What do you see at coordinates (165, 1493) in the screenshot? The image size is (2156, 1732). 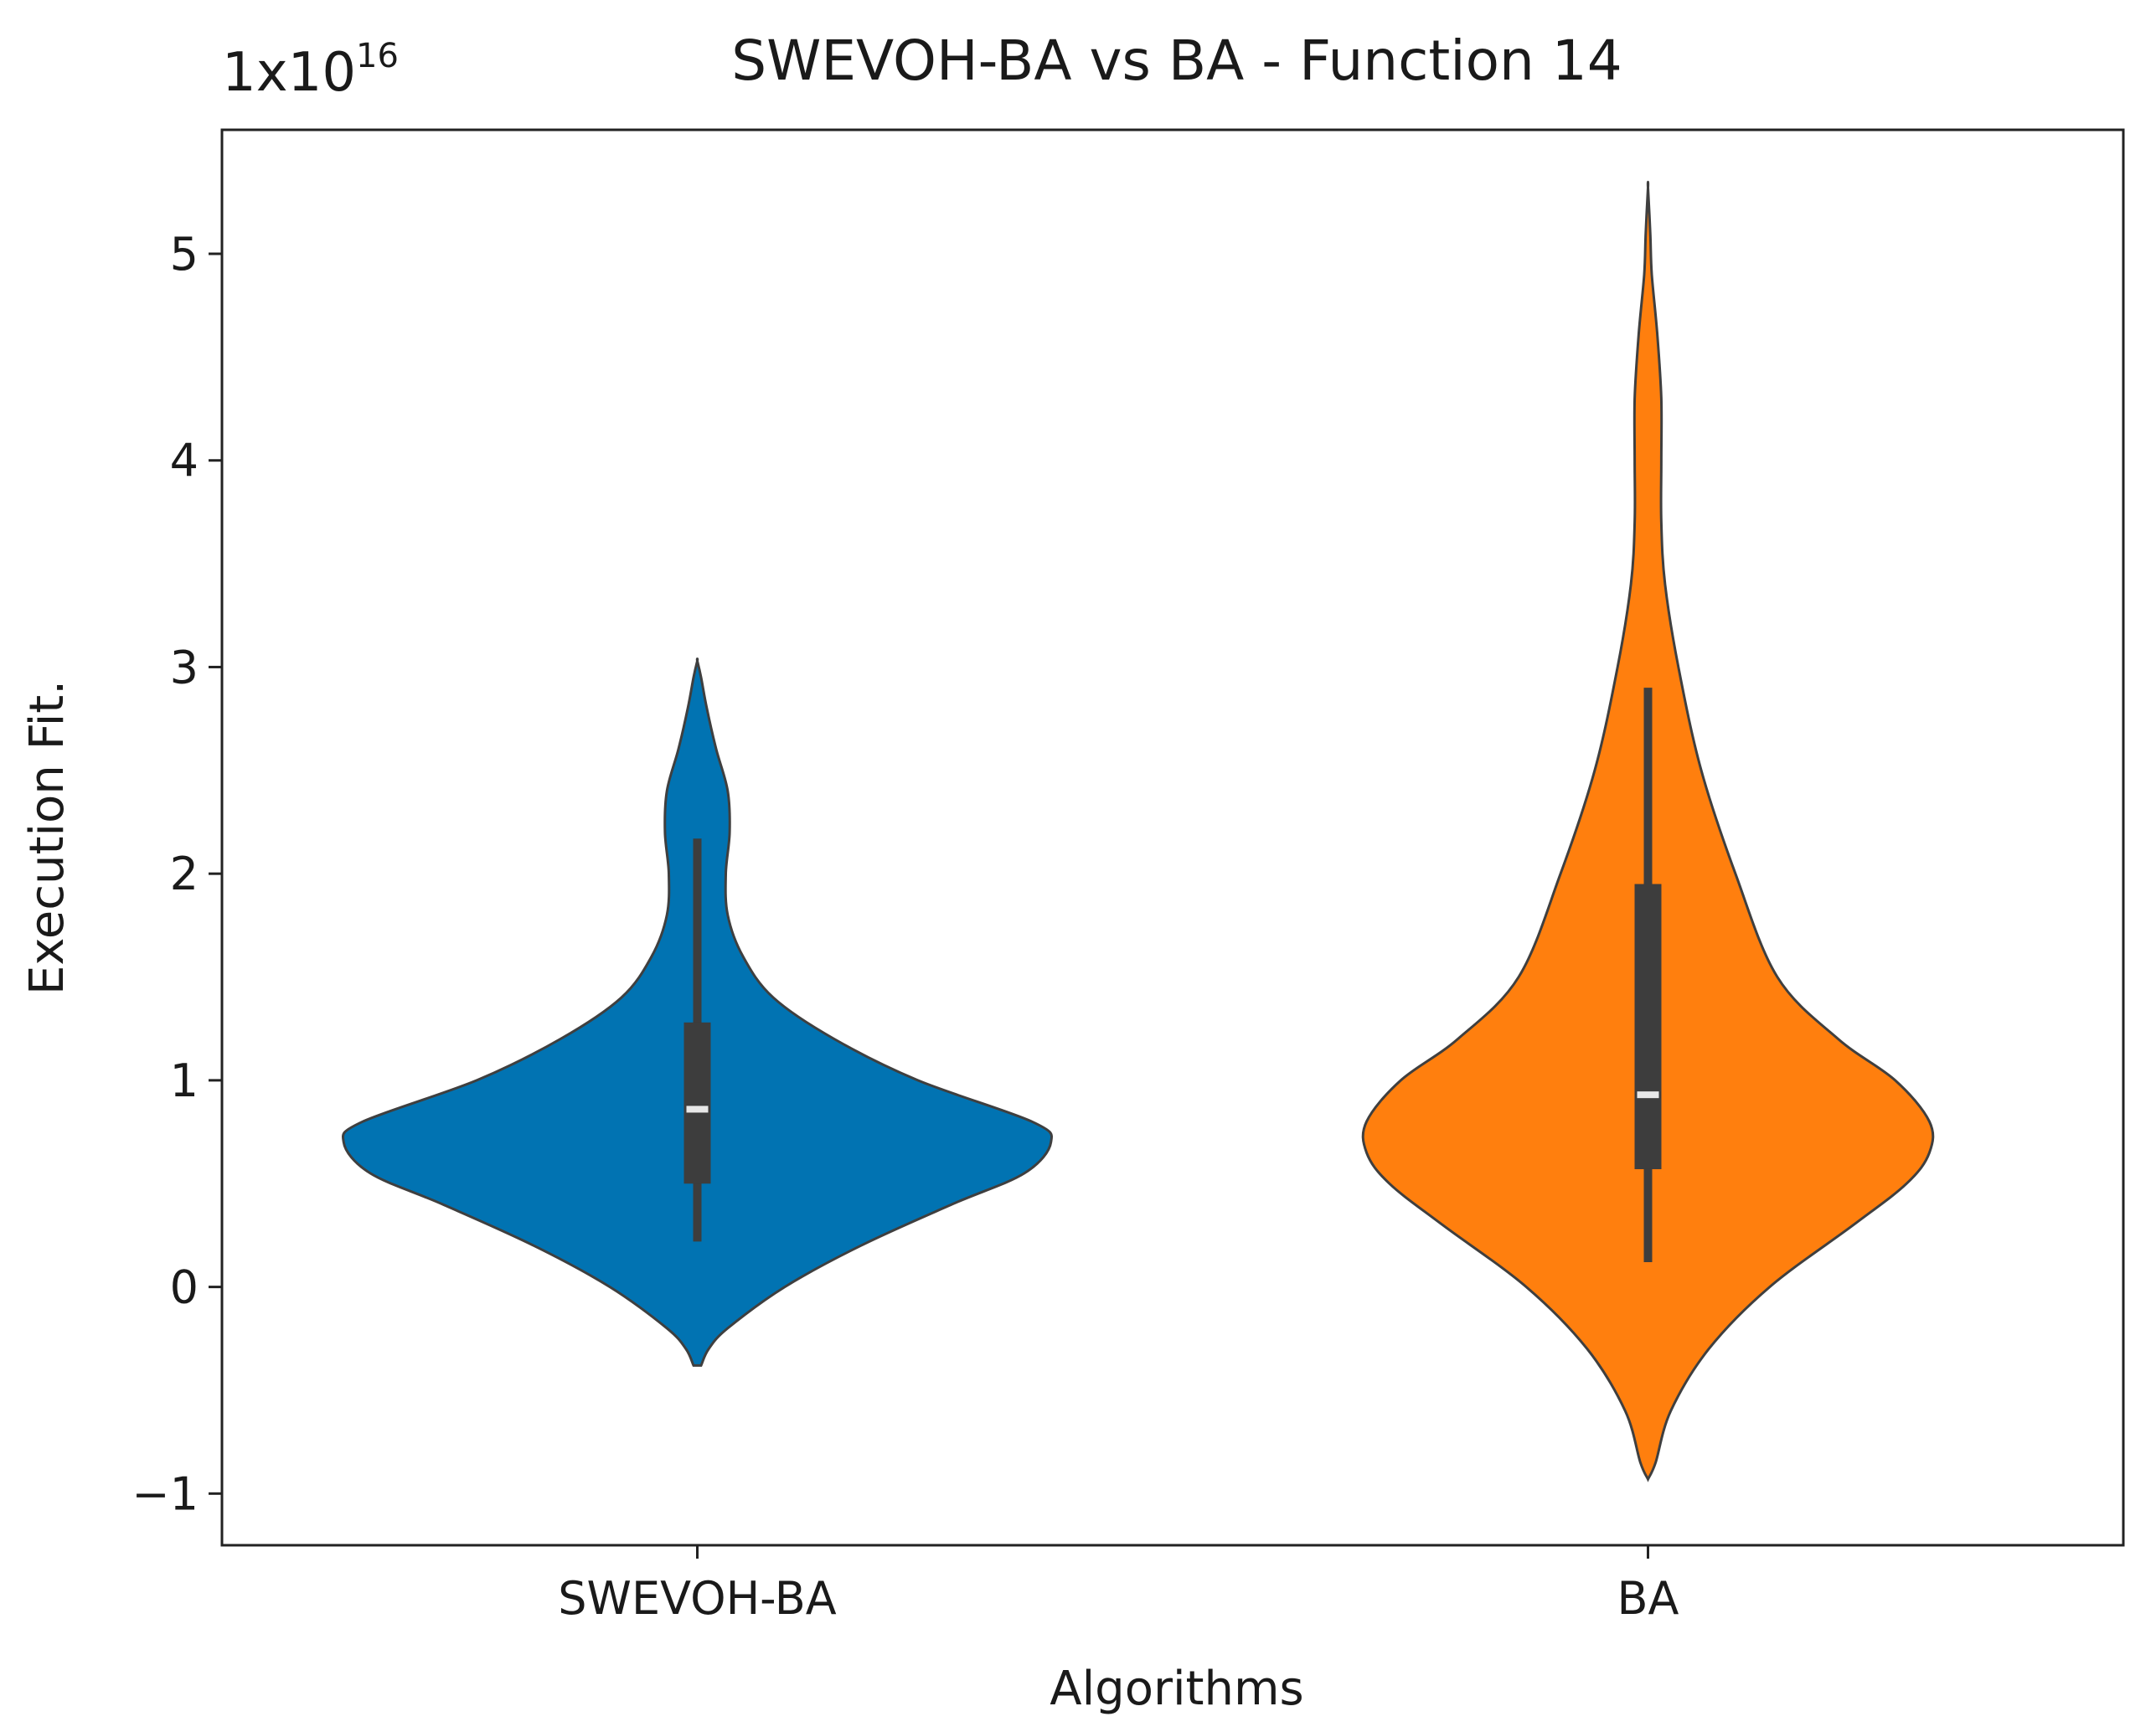 I see `y-tick-label: −1` at bounding box center [165, 1493].